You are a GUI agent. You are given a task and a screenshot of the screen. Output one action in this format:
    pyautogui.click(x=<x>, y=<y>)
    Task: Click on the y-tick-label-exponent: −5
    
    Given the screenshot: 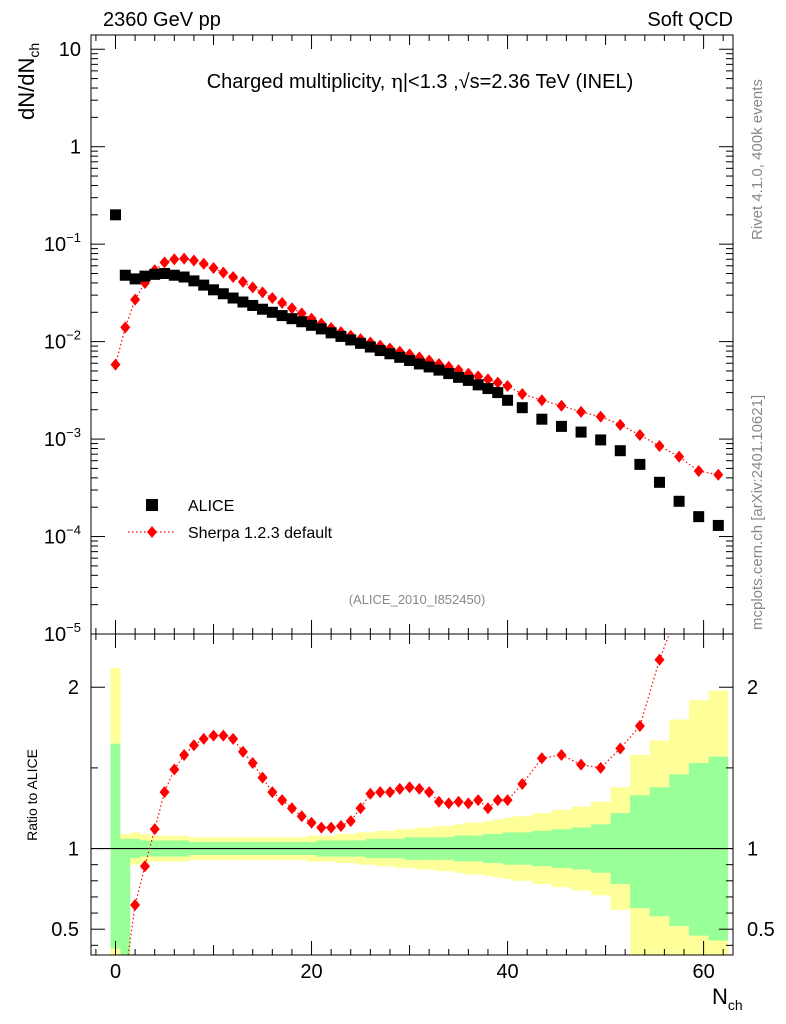 What is the action you would take?
    pyautogui.click(x=73, y=627)
    